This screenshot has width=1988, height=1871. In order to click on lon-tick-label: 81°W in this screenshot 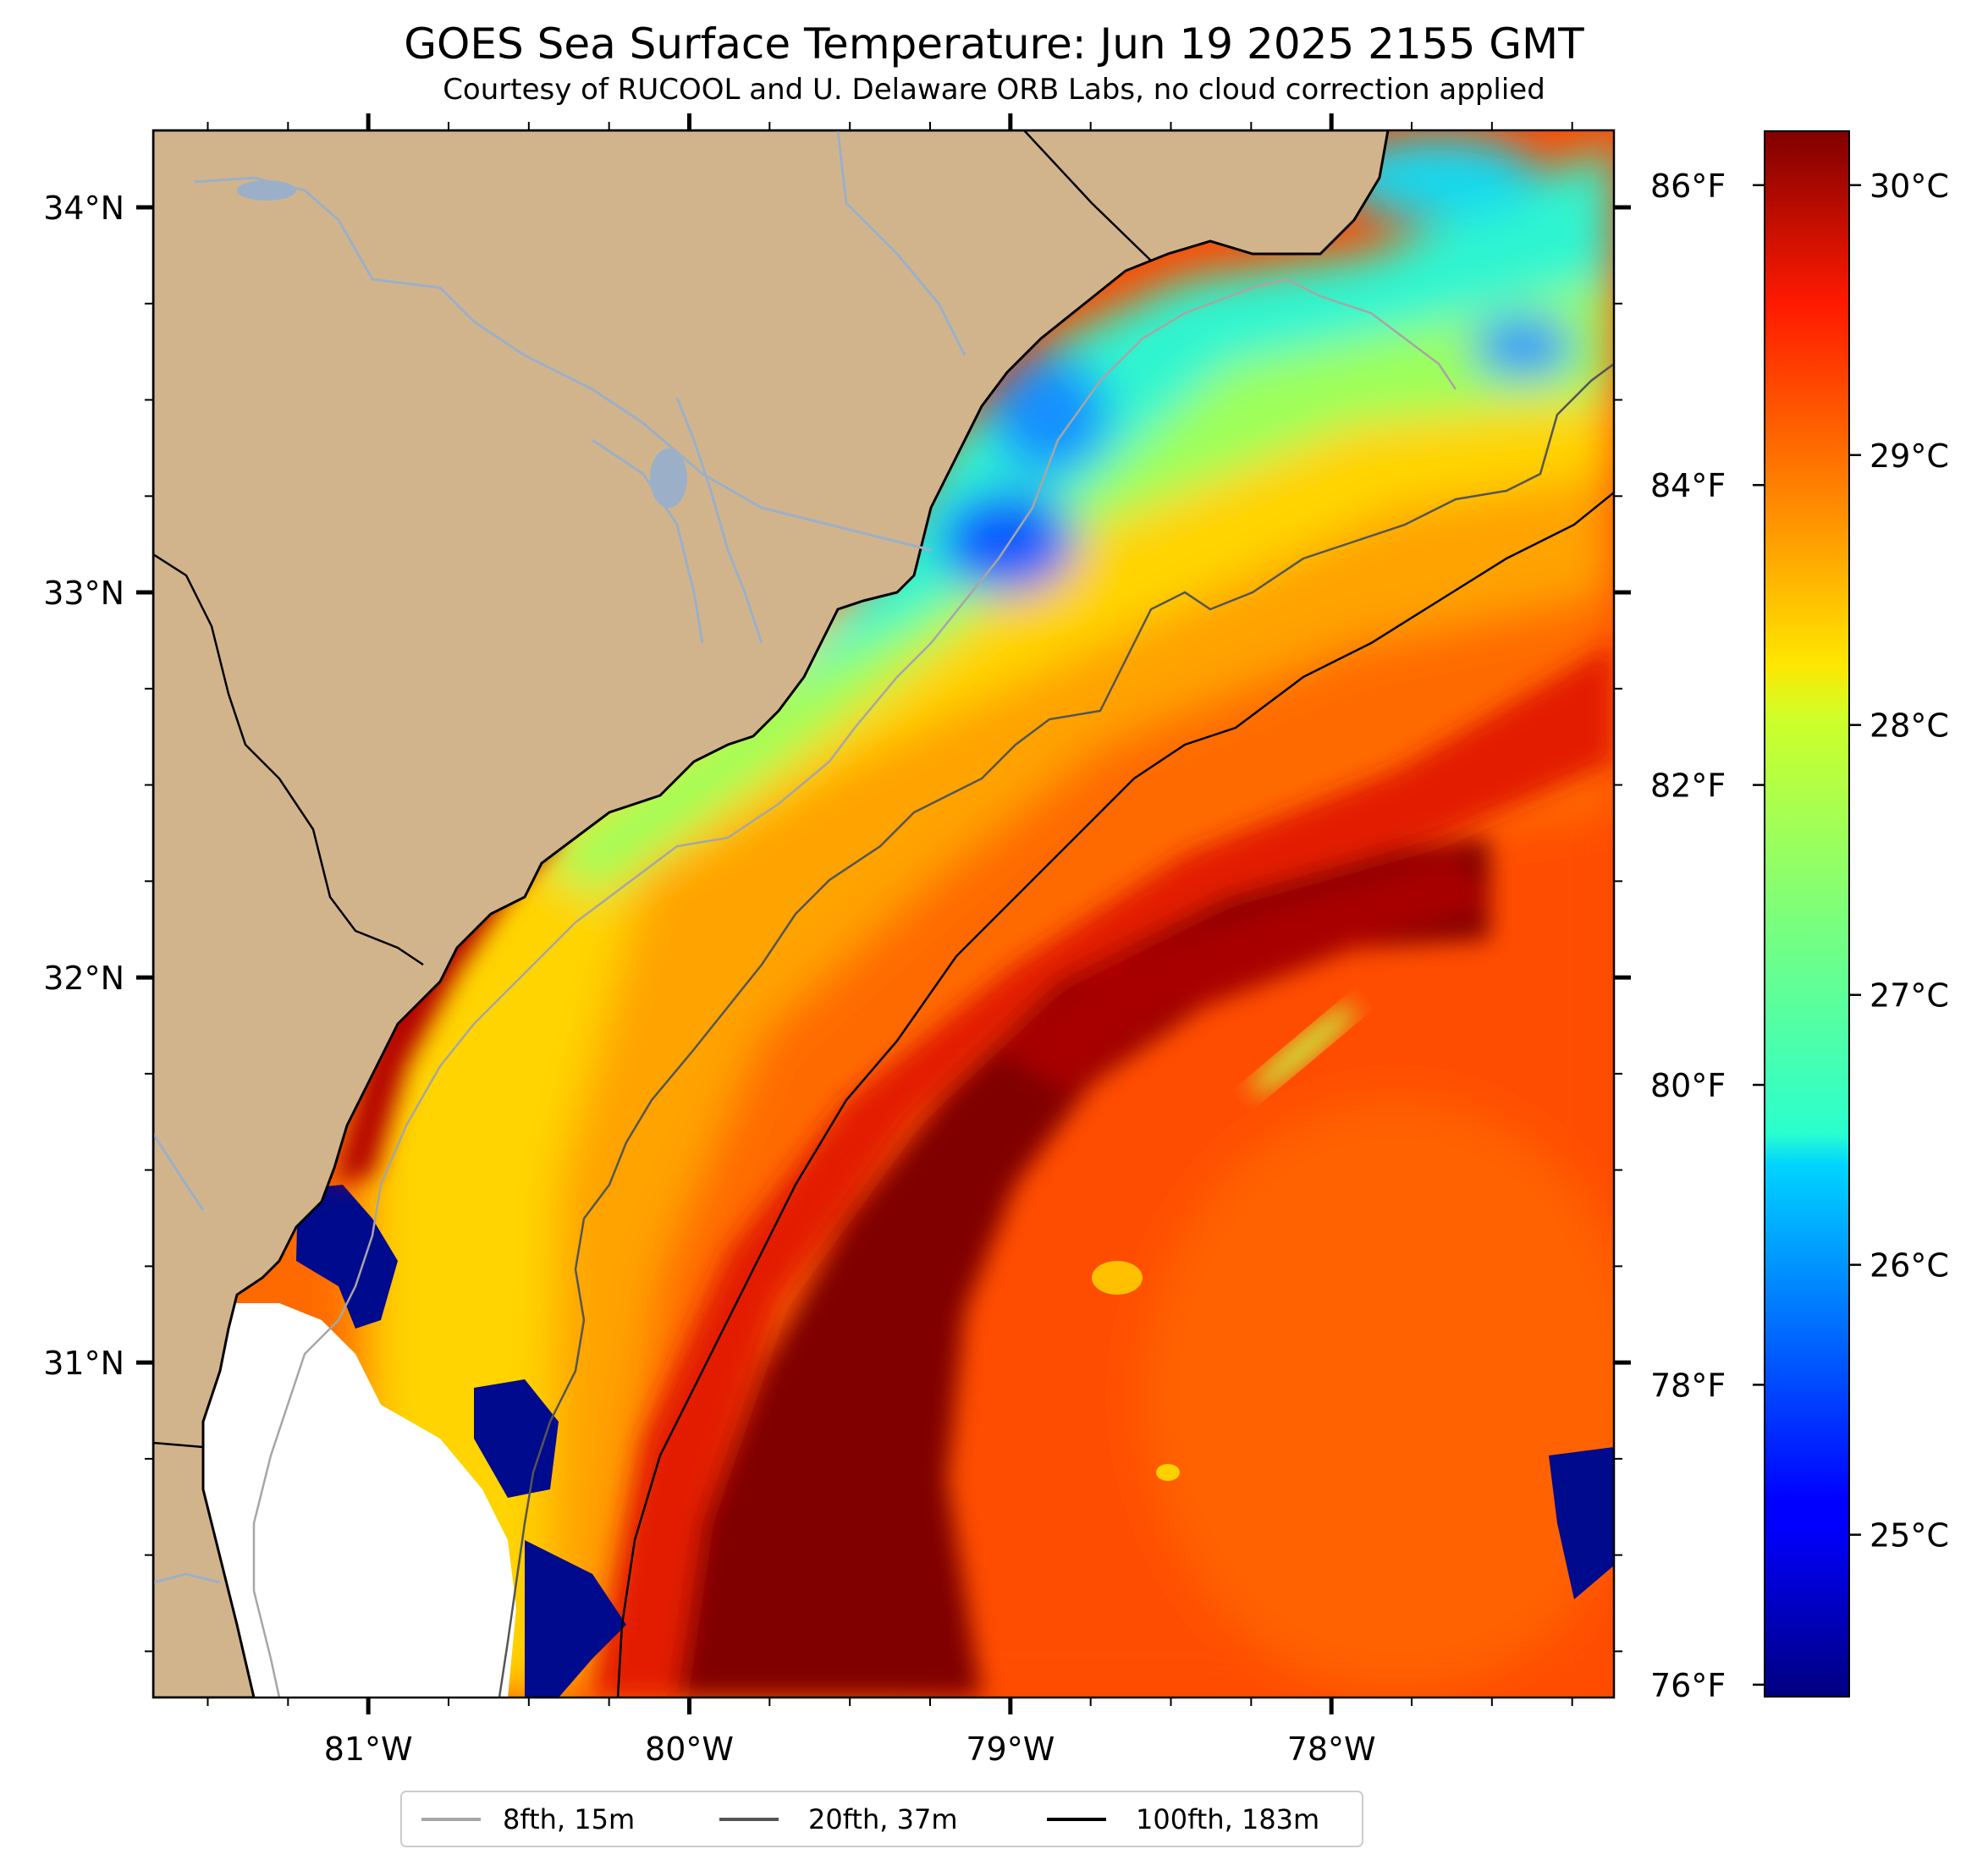, I will do `click(368, 1750)`.